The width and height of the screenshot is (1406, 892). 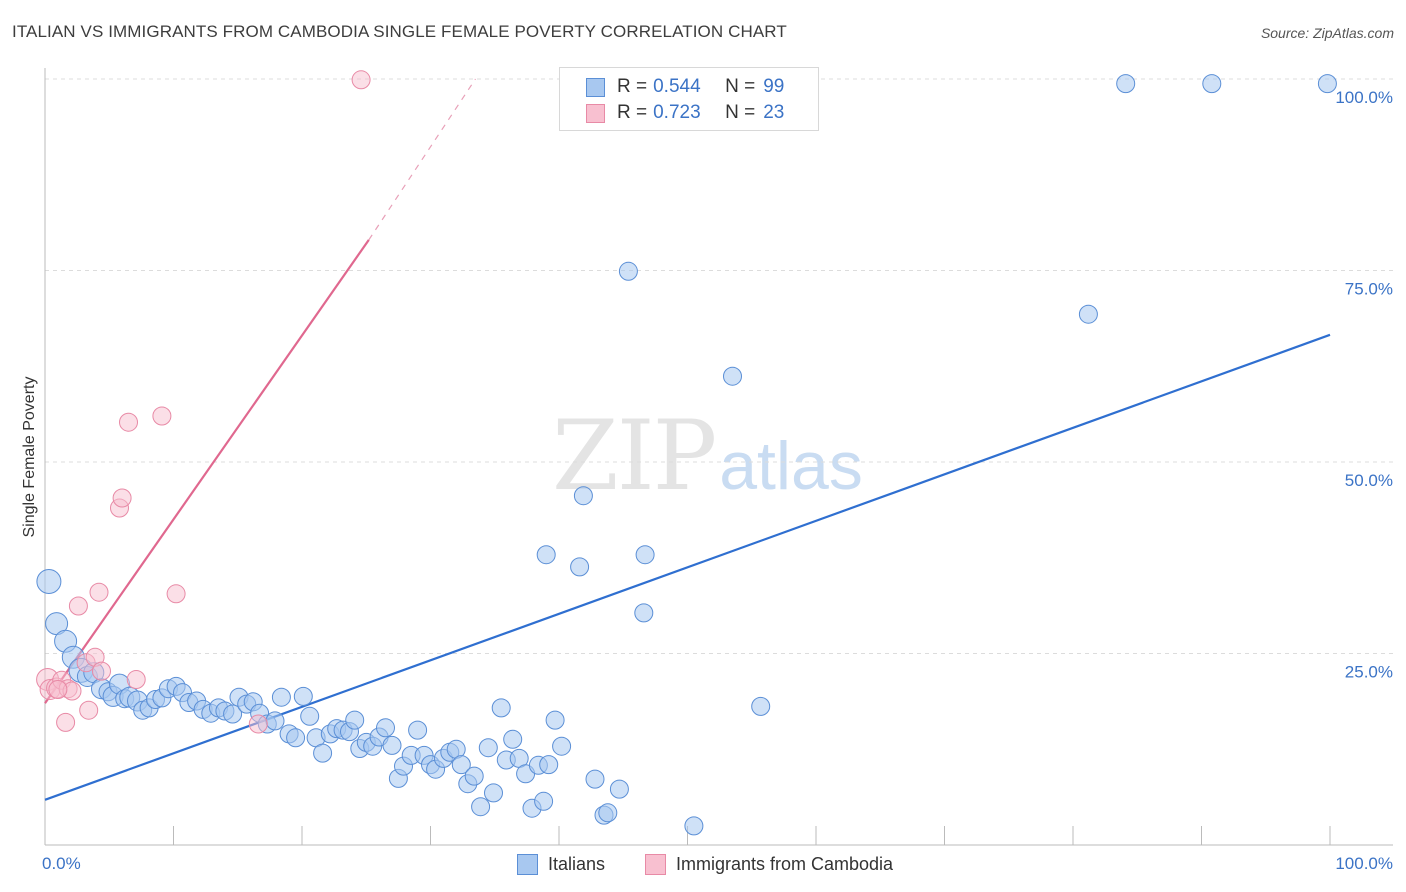 I want to click on bottom-legend-cambodia: Immigrants from Cambodia, so click(x=769, y=864).